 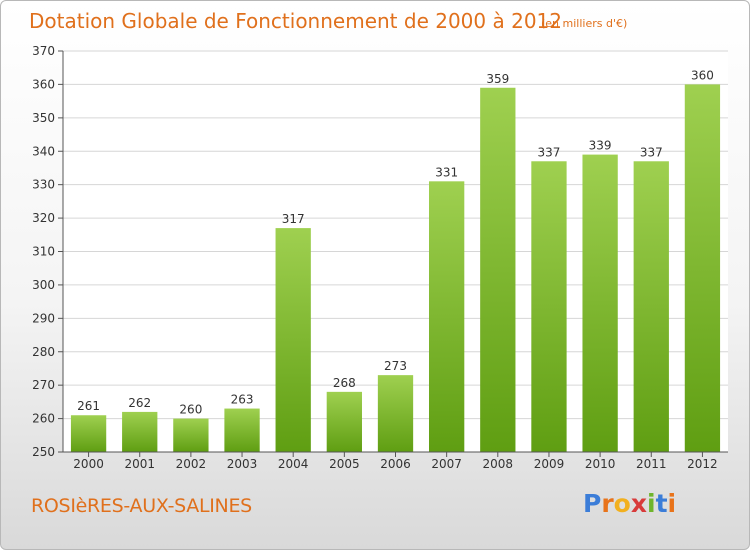 What do you see at coordinates (43, 151) in the screenshot?
I see `y-tick-label: 340` at bounding box center [43, 151].